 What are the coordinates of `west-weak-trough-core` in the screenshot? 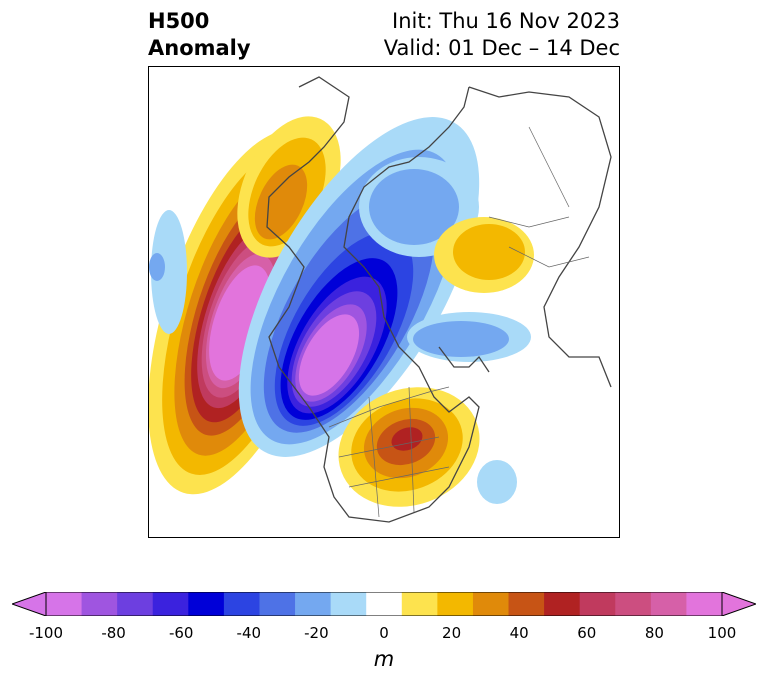 It's located at (157, 267).